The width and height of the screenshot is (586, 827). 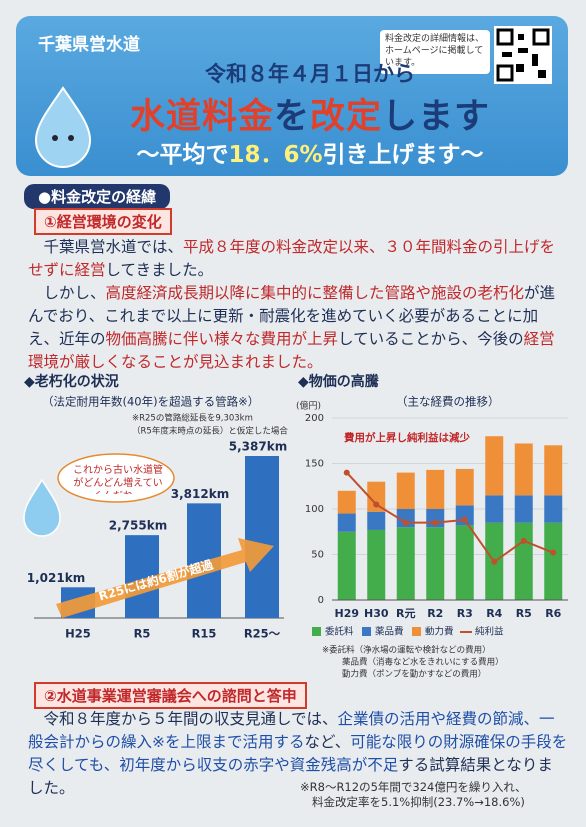 I want to click on x-tick-label: R3, so click(x=465, y=613).